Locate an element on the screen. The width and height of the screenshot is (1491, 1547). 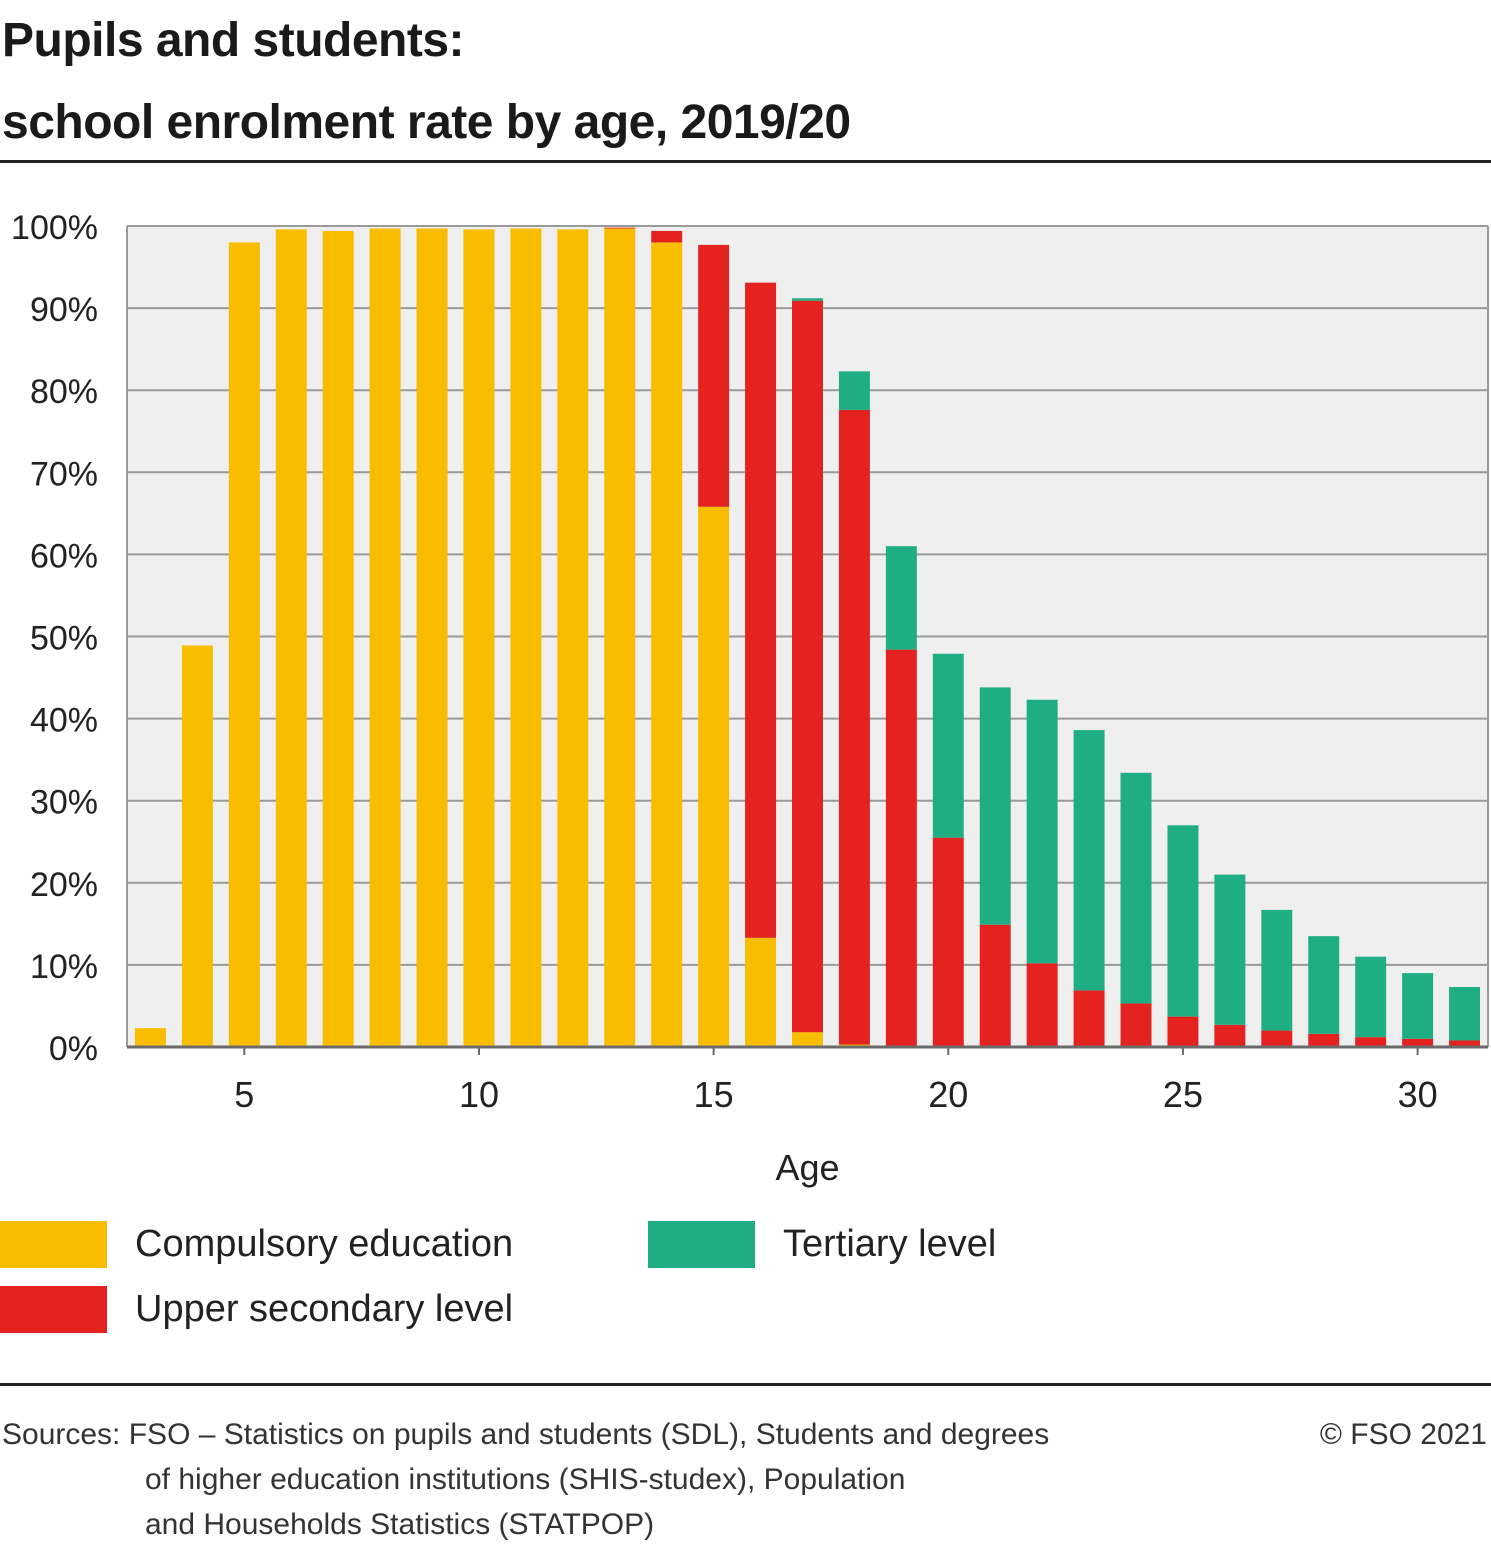
x-tick-label-10: 10 is located at coordinates (479, 1094).